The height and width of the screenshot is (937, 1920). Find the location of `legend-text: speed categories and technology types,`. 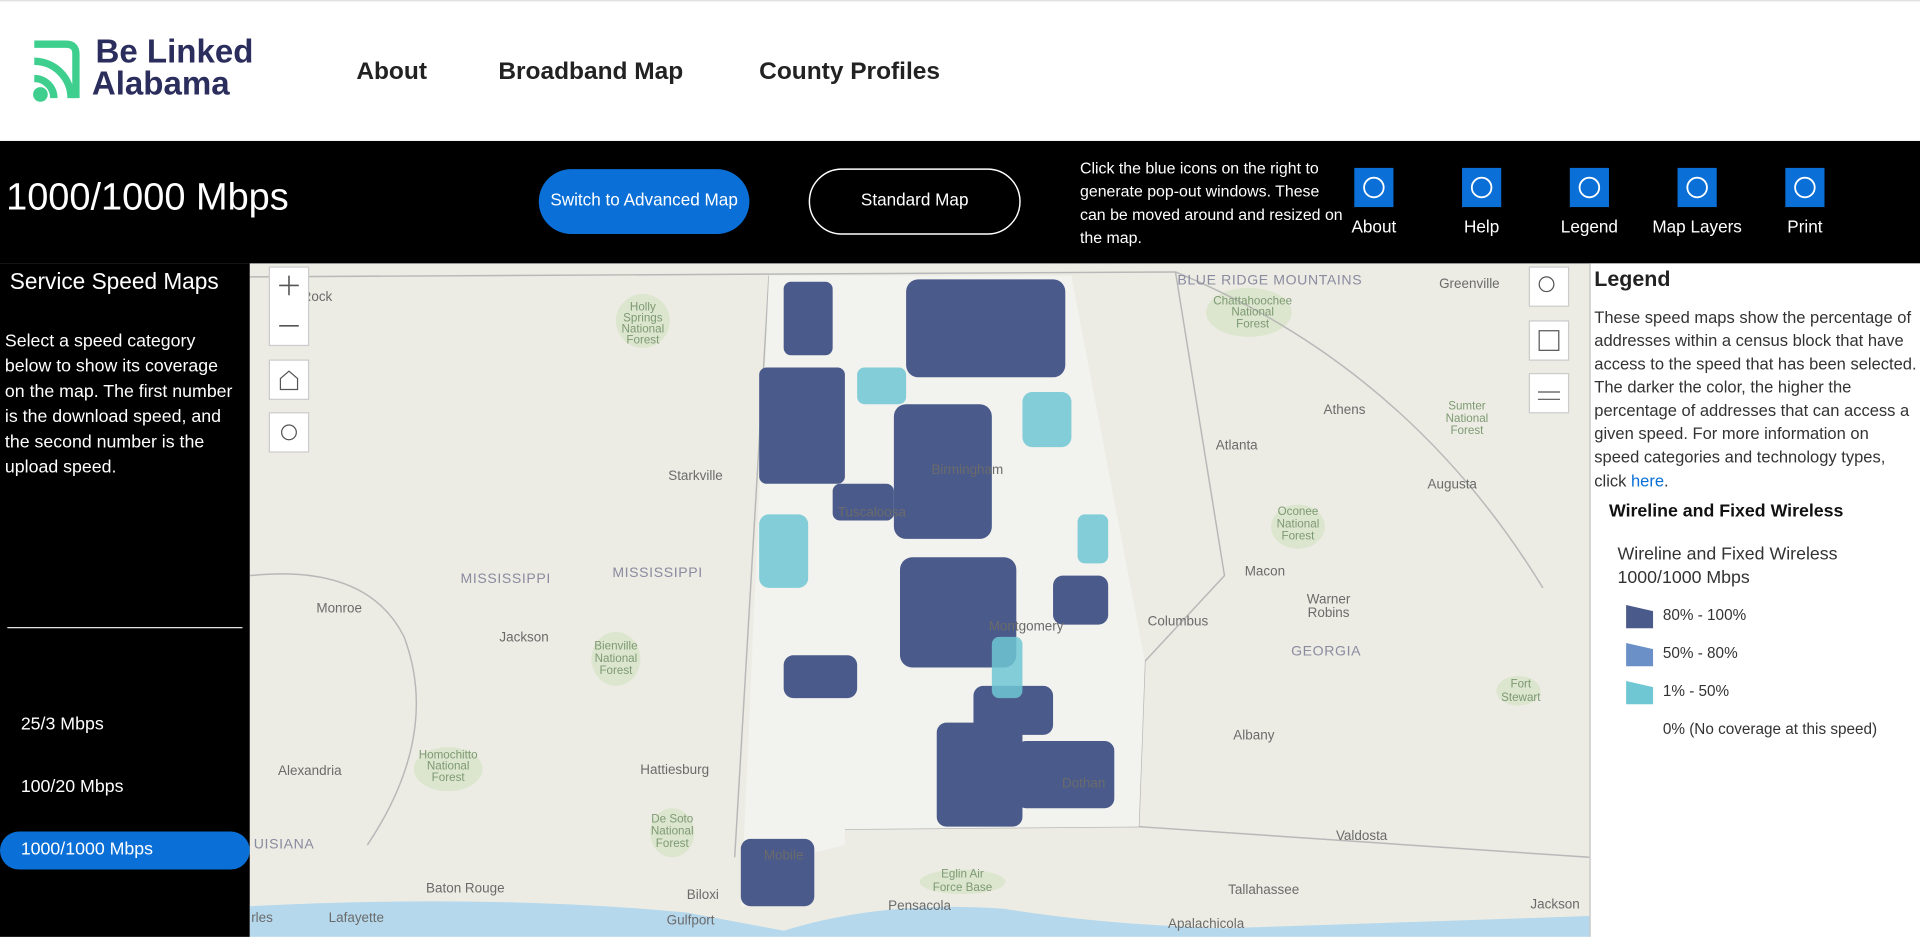

legend-text: speed categories and technology types, is located at coordinates (1739, 456).